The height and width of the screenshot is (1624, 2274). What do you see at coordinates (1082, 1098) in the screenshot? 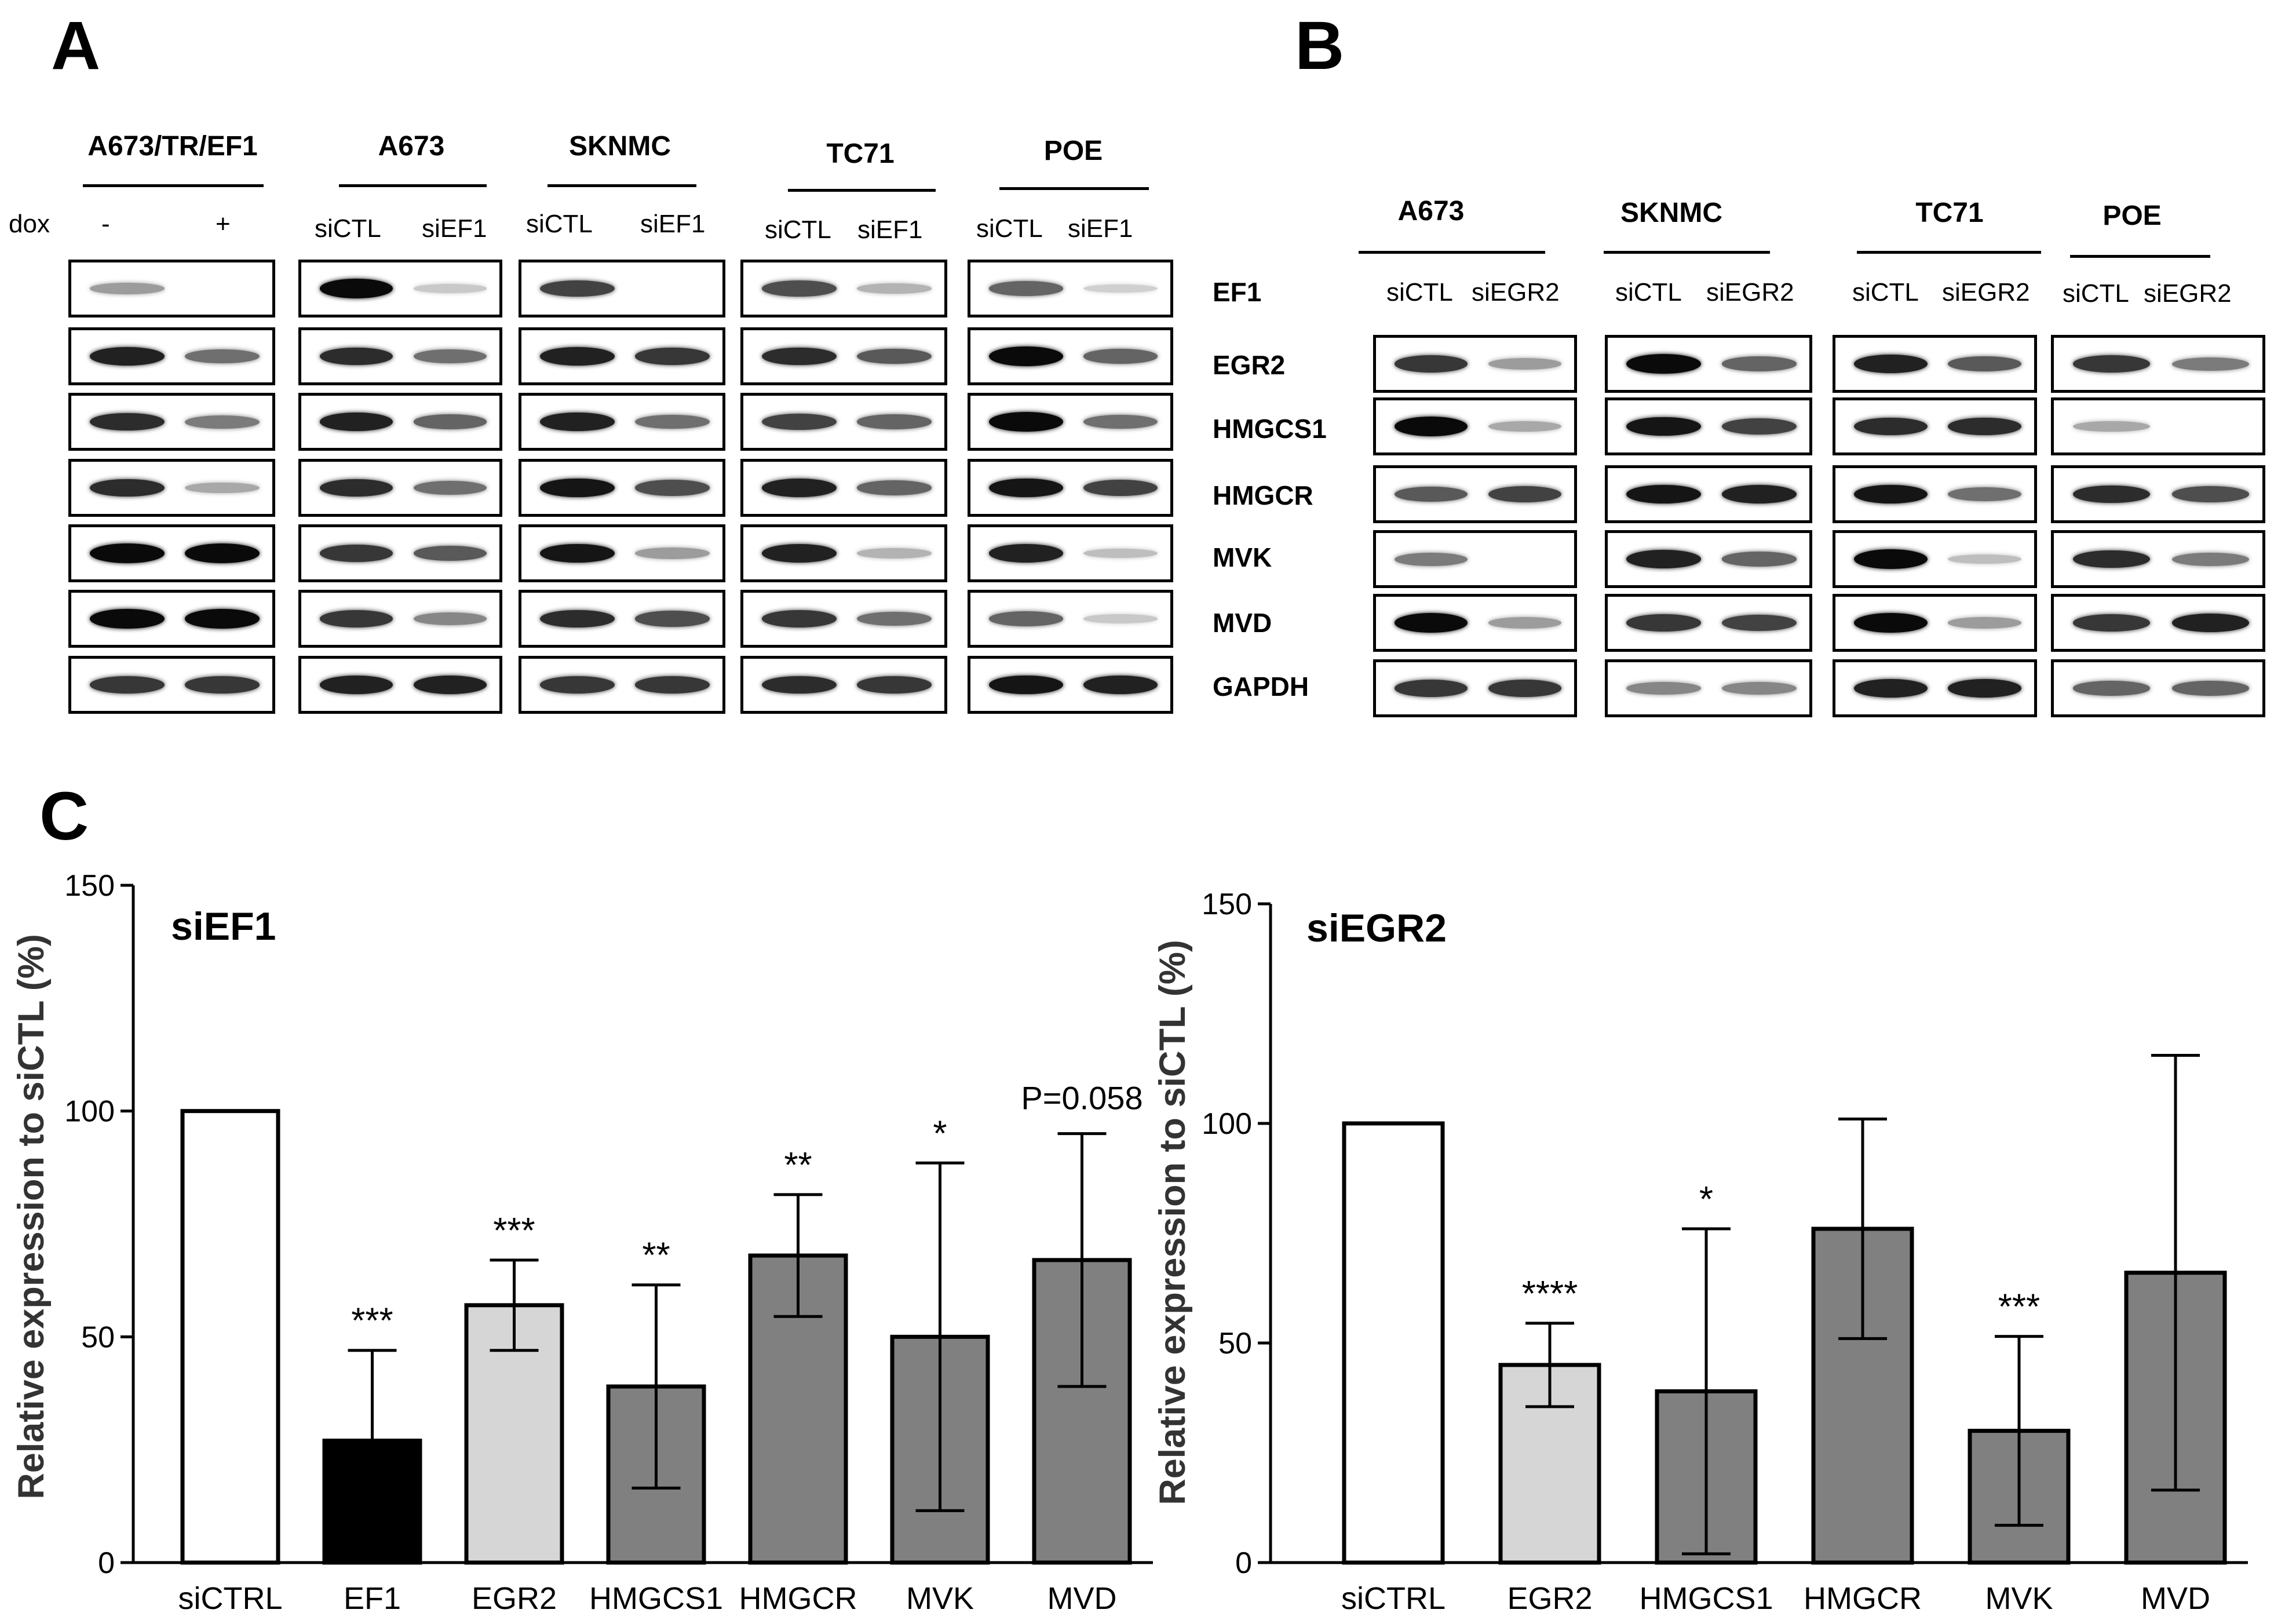
I see `significance-label: P=0.058` at bounding box center [1082, 1098].